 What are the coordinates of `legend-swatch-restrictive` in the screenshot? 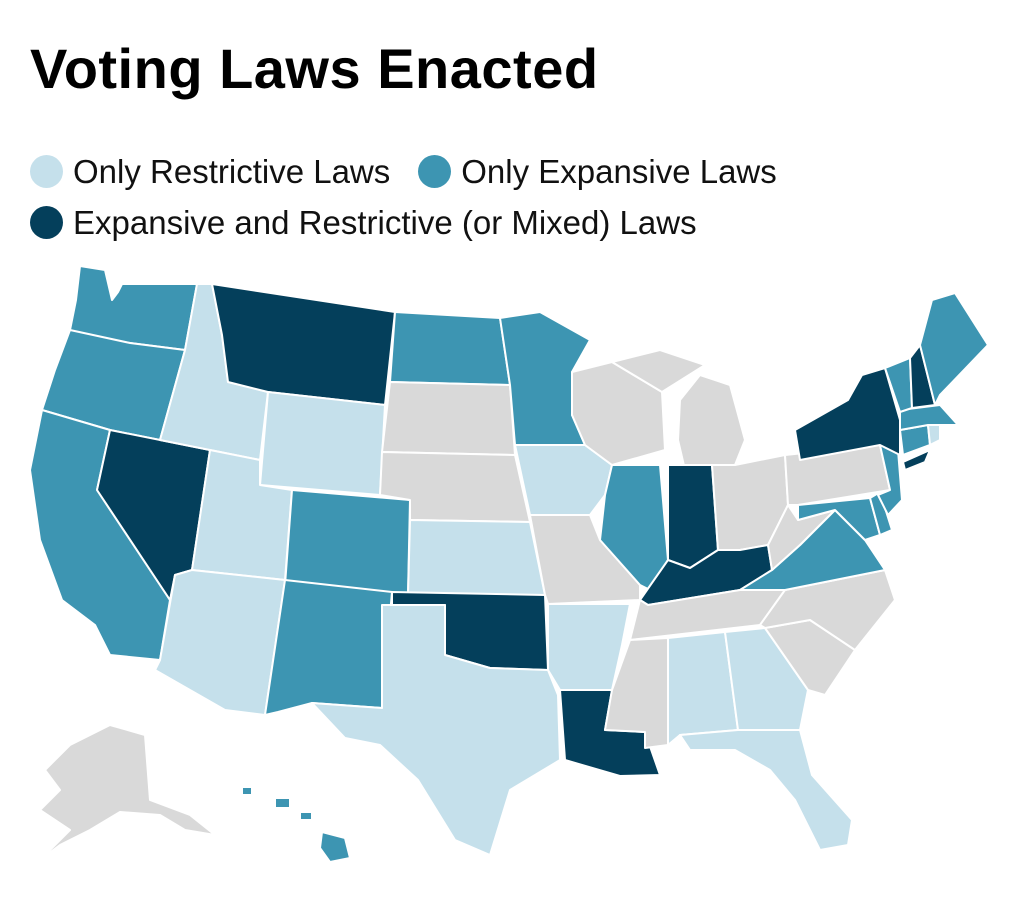 It's located at (46, 171).